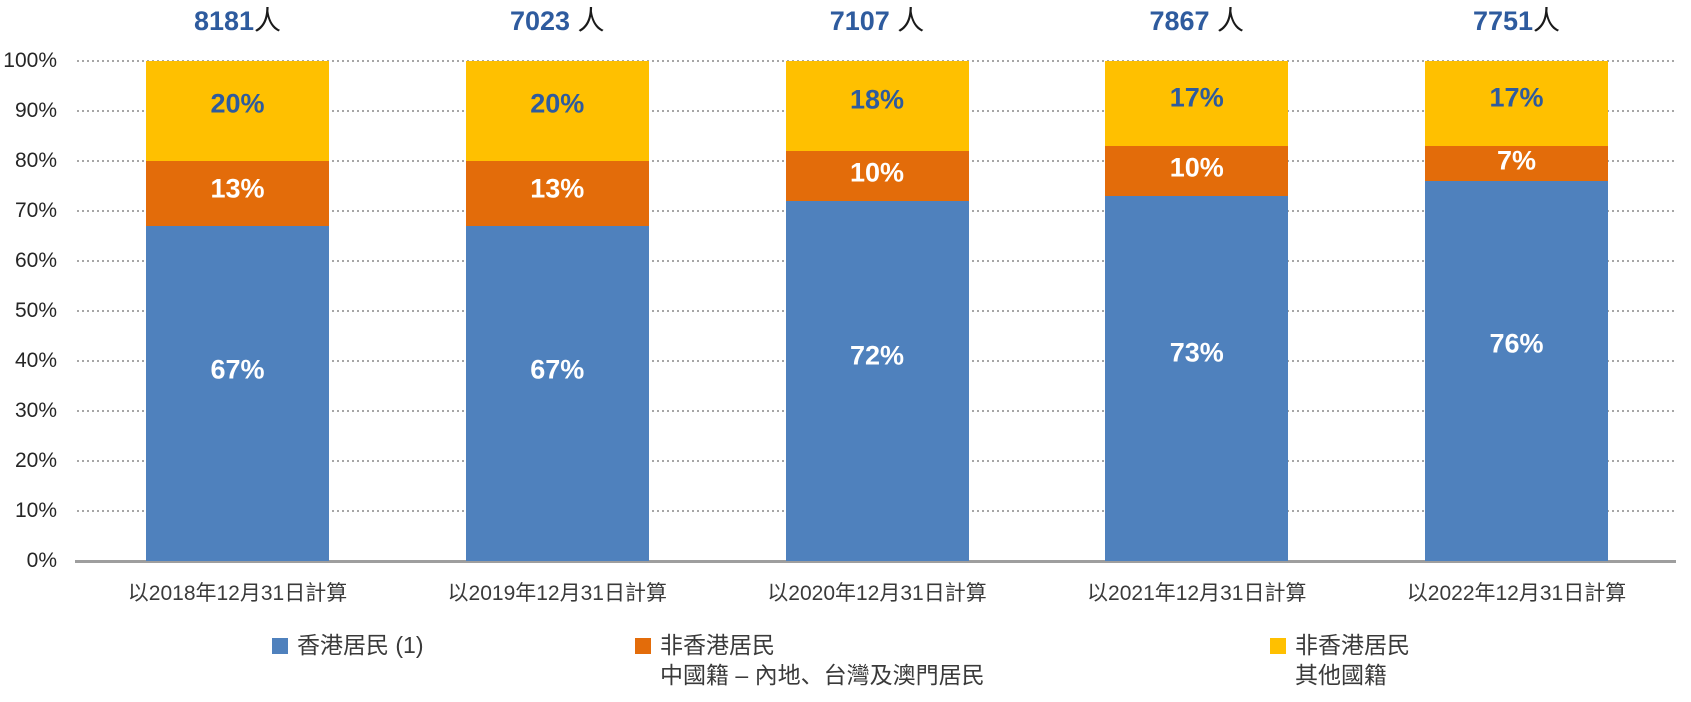  I want to click on total-label-2019: 7023 人, so click(557, 21).